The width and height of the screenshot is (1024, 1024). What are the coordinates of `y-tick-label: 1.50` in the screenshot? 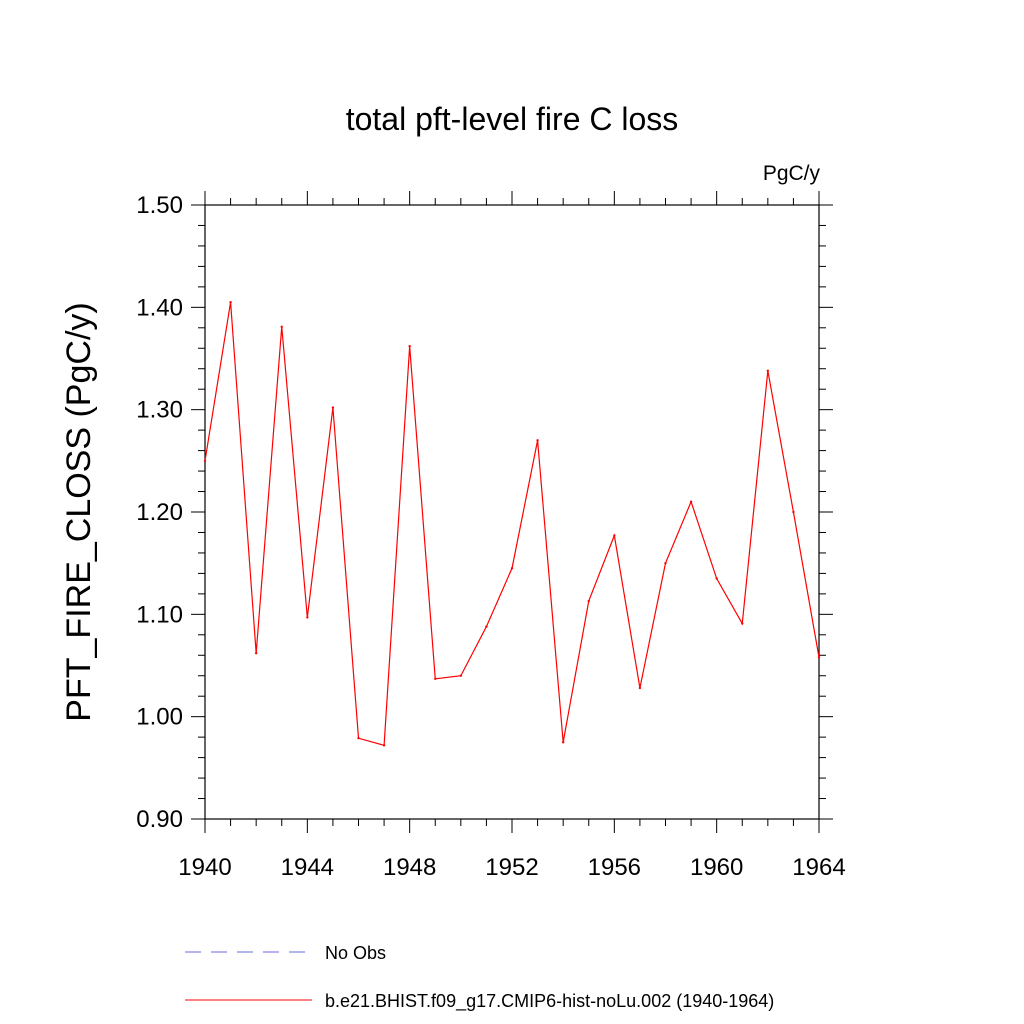 It's located at (159, 205).